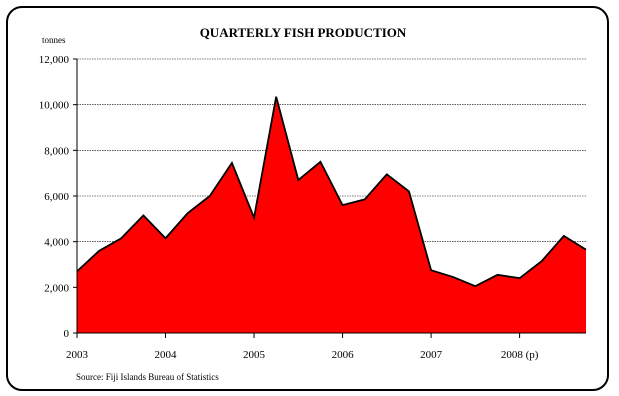  Describe the element at coordinates (77, 355) in the screenshot. I see `x-tick-label-0: 2003` at that location.